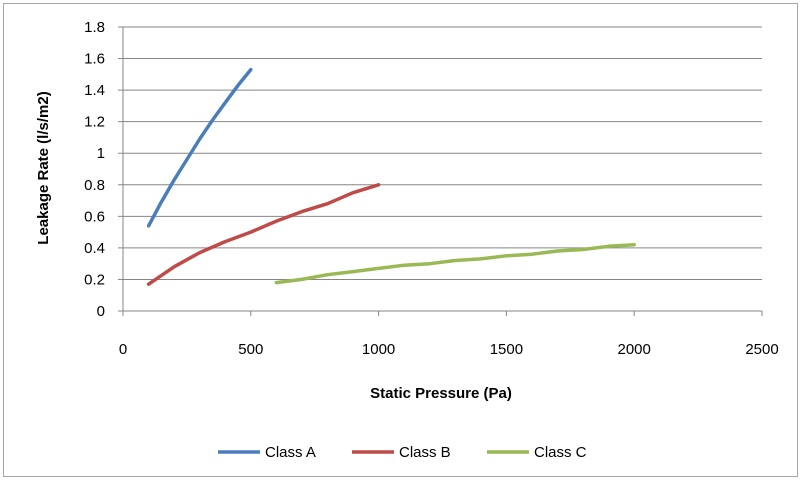 The width and height of the screenshot is (803, 482). Describe the element at coordinates (94, 248) in the screenshot. I see `y-tick-label: 0.4` at that location.